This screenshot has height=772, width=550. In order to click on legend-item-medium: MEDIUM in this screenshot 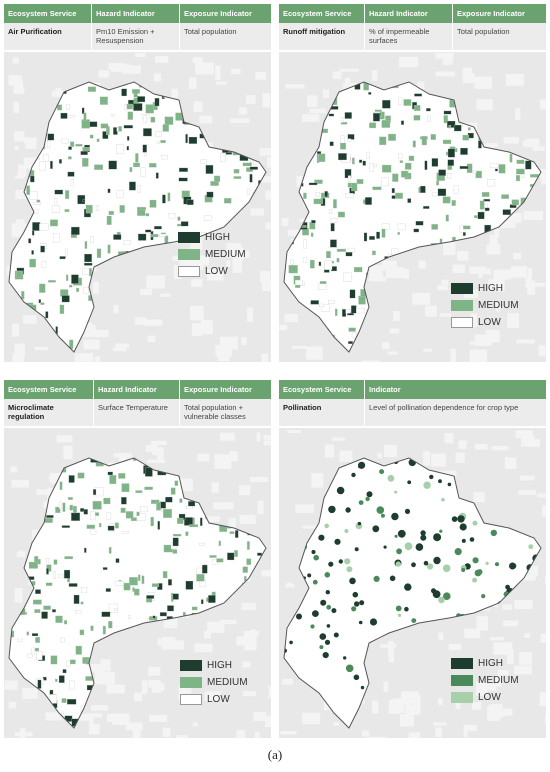, I will do `click(485, 305)`.